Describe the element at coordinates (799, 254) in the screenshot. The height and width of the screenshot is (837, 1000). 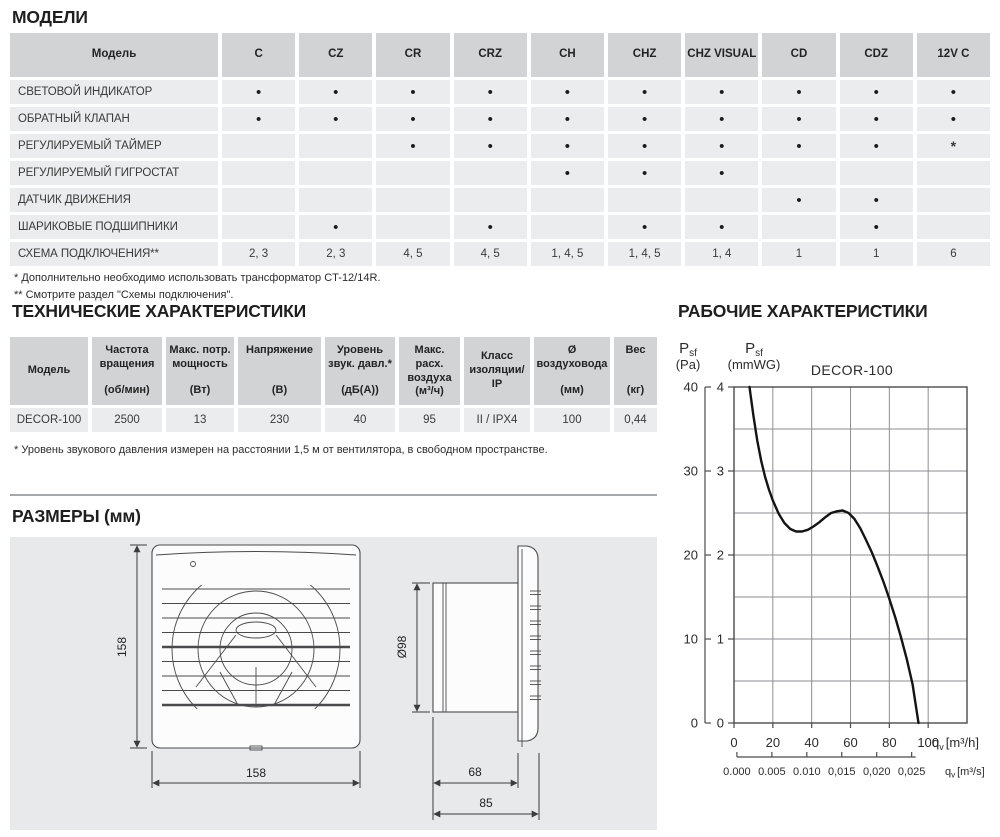
I see `models-cell: 1` at that location.